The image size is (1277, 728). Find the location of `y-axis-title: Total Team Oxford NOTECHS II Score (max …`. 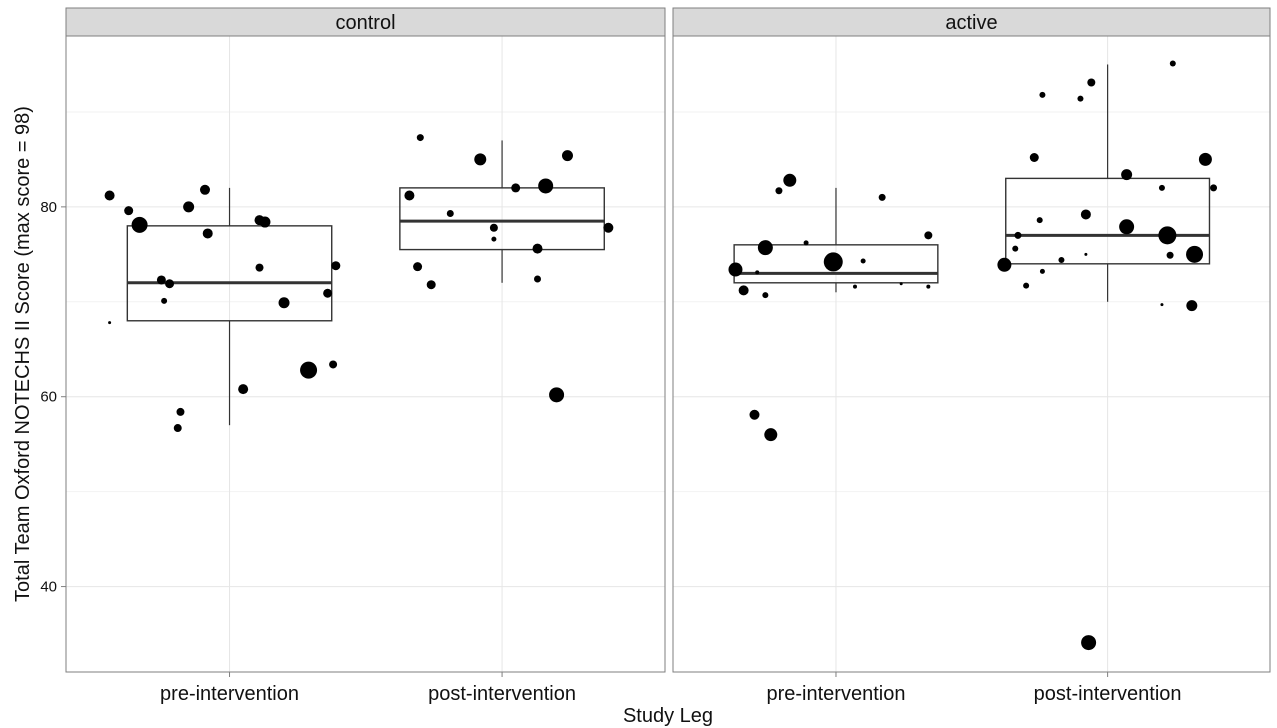

y-axis-title: Total Team Oxford NOTECHS II Score (max … is located at coordinates (23, 354).